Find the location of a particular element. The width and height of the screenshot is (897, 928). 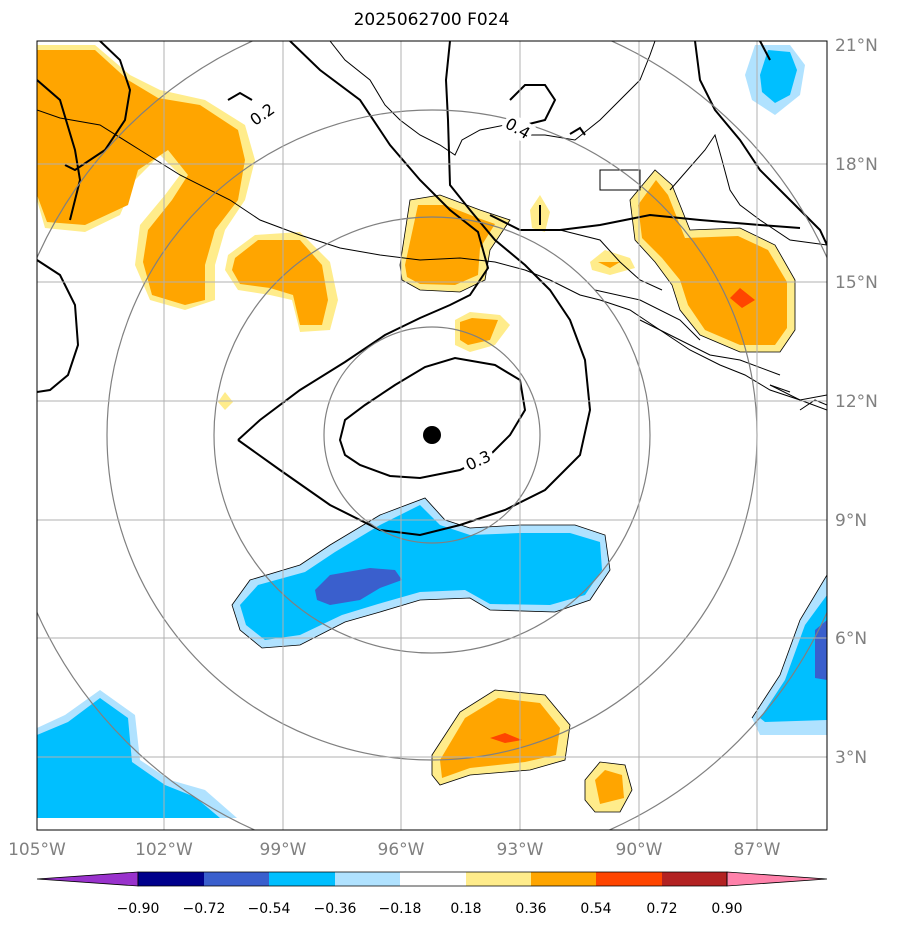

colorbar-tick: 0.36 is located at coordinates (530, 909).